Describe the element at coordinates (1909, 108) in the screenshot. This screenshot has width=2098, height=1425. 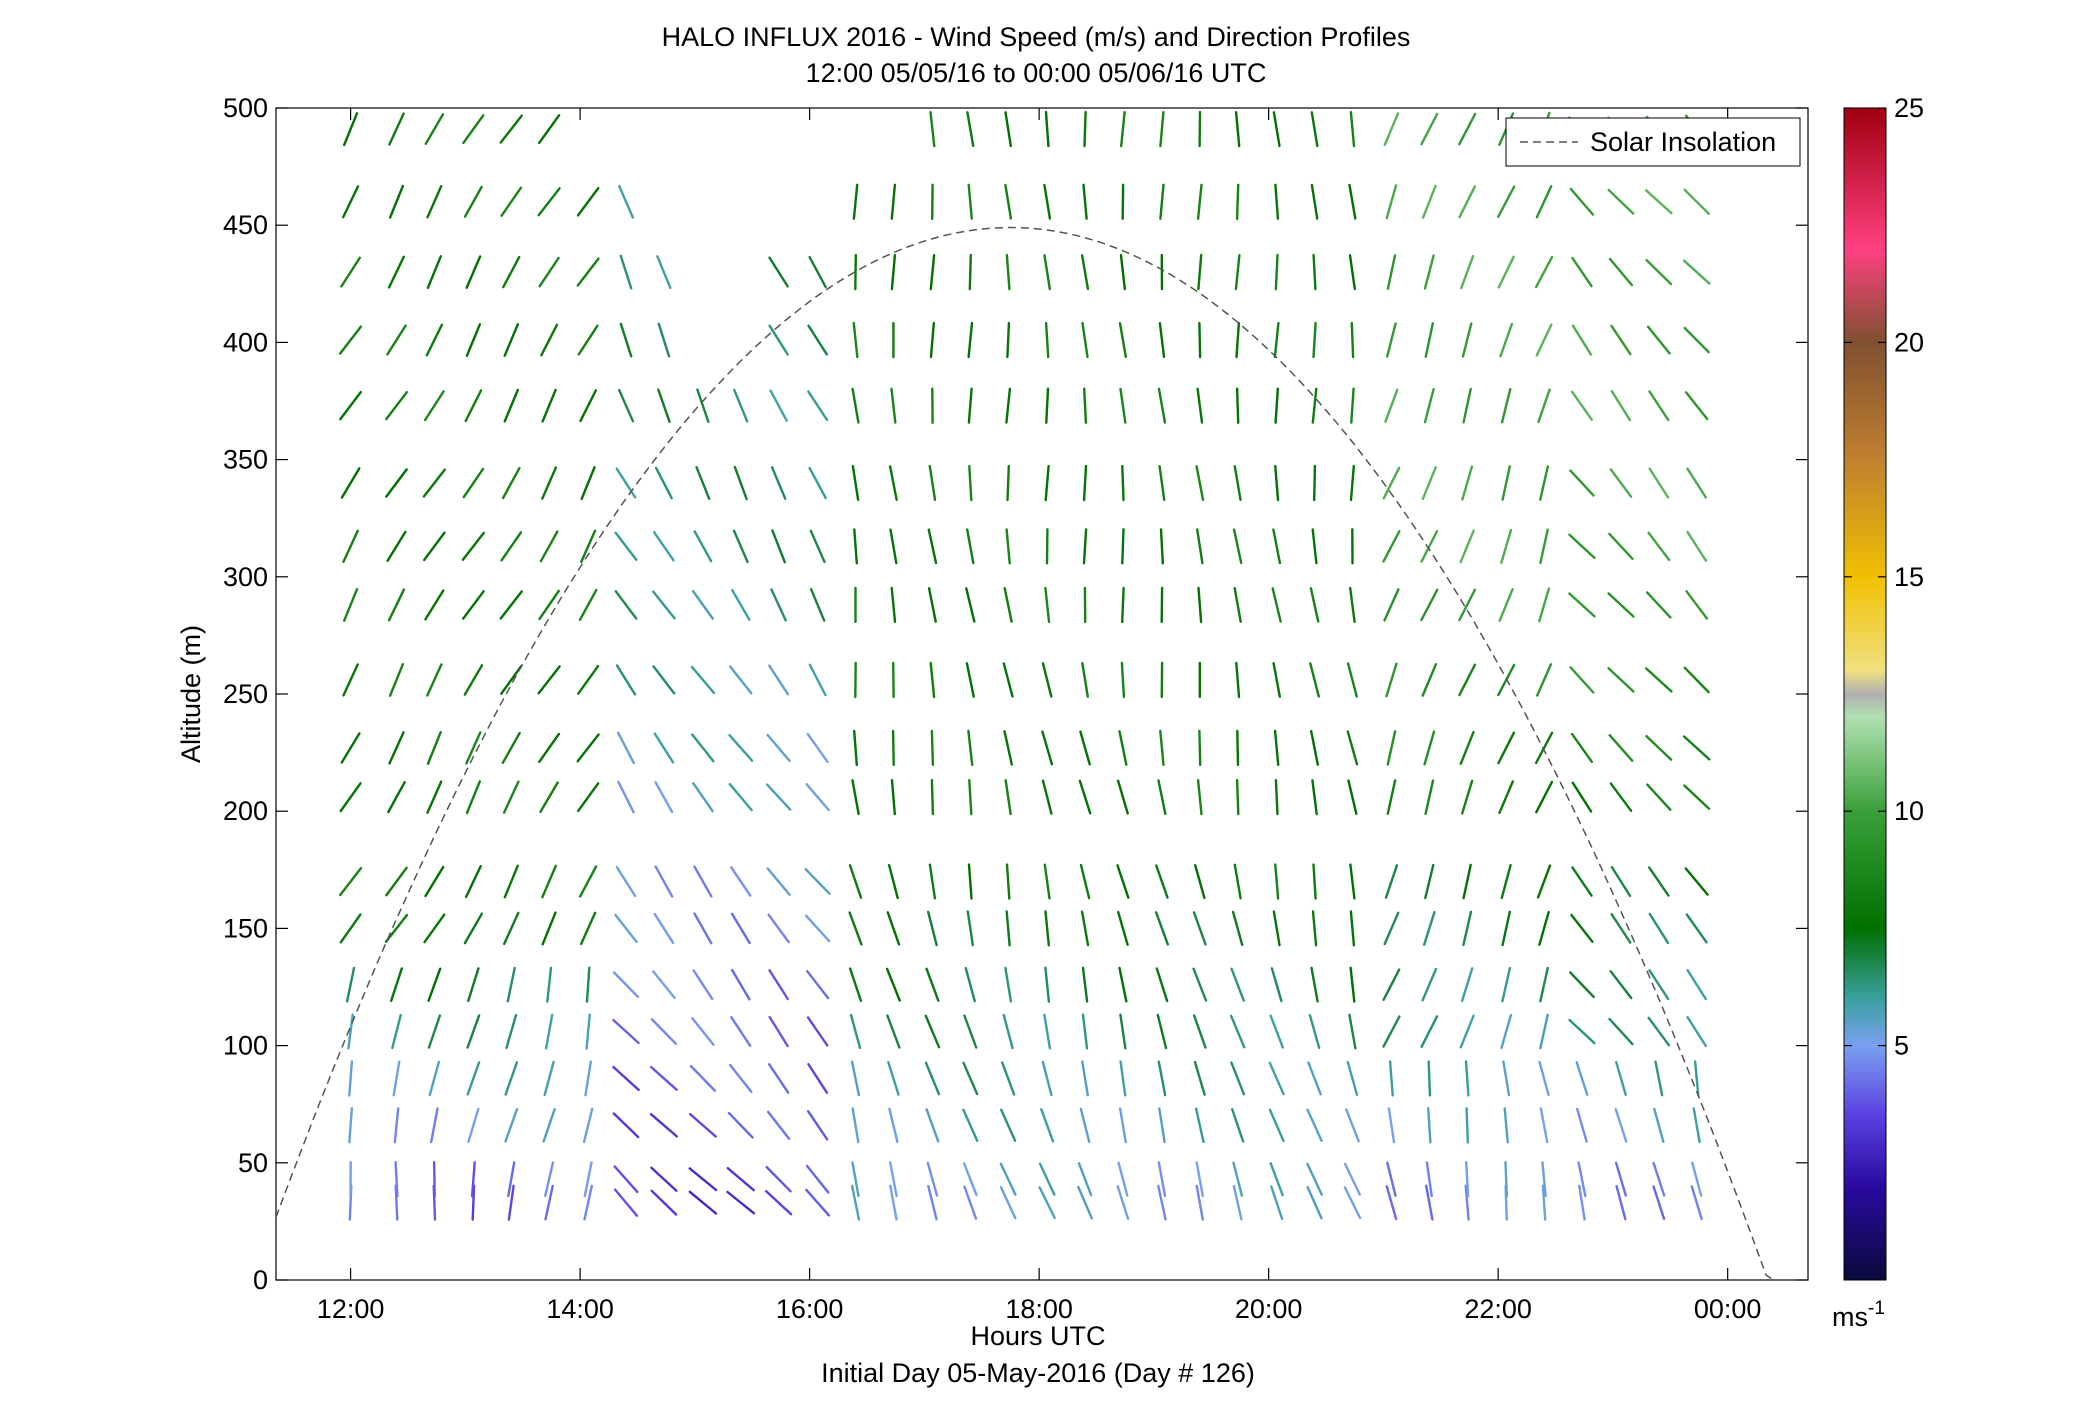
I see `colorbar-tick-label: 25` at that location.